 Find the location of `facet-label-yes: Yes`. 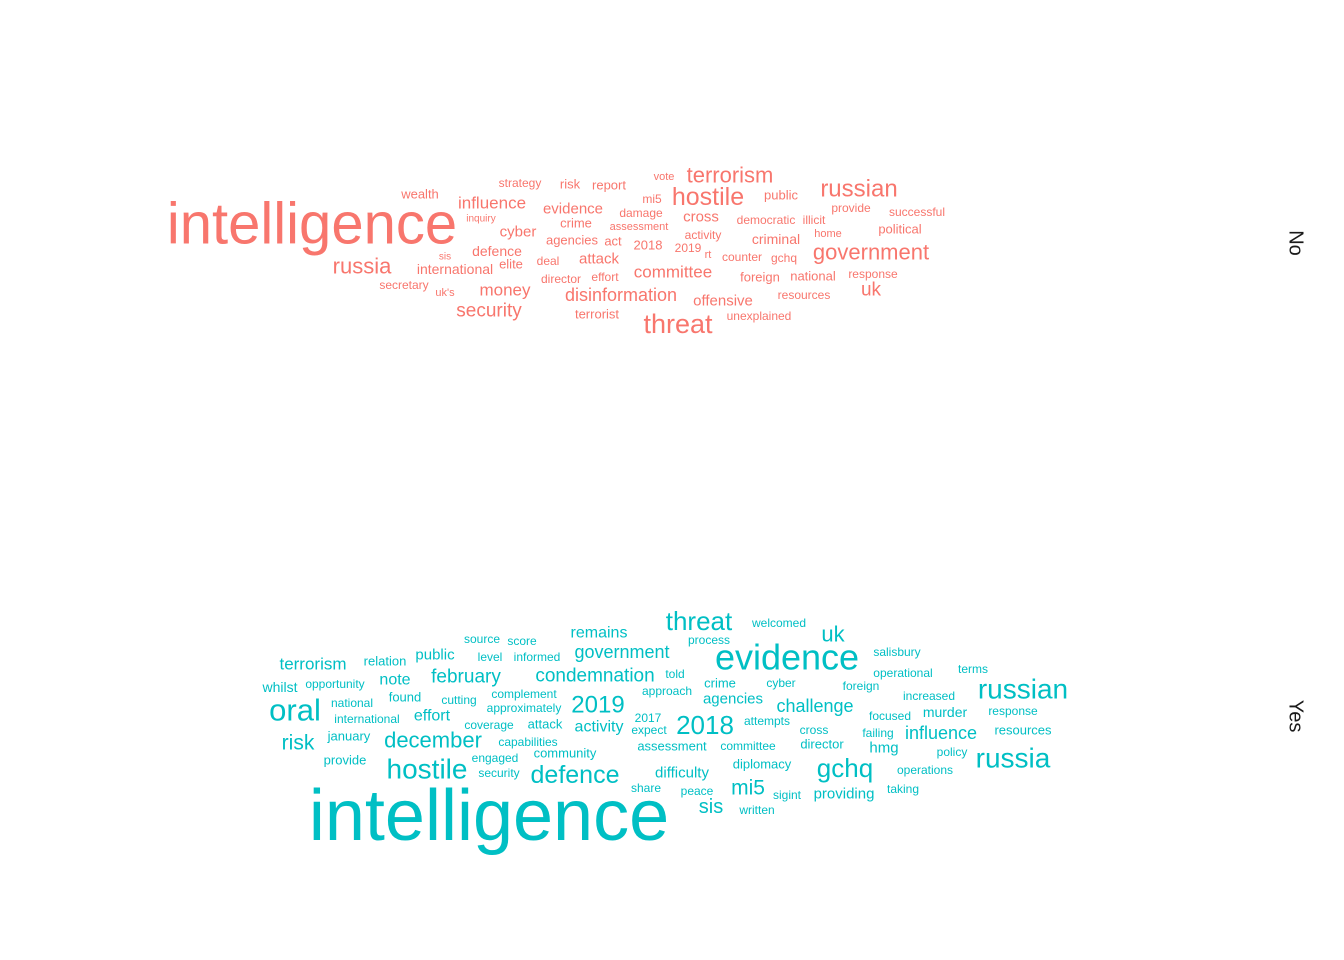

facet-label-yes: Yes is located at coordinates (1296, 716).